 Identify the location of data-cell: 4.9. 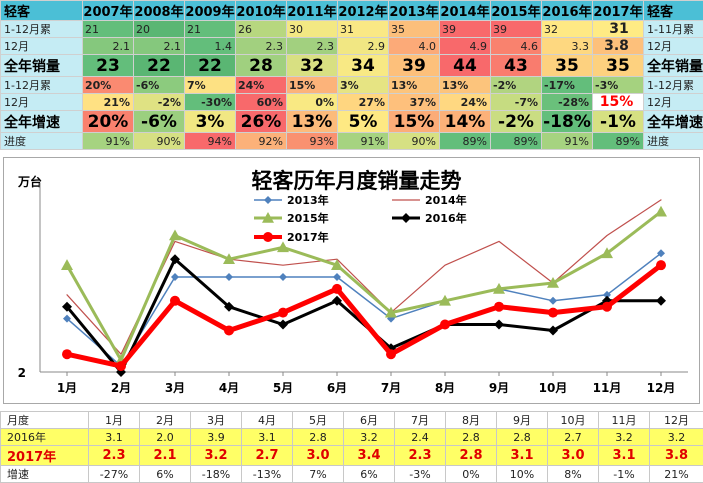
(465, 46).